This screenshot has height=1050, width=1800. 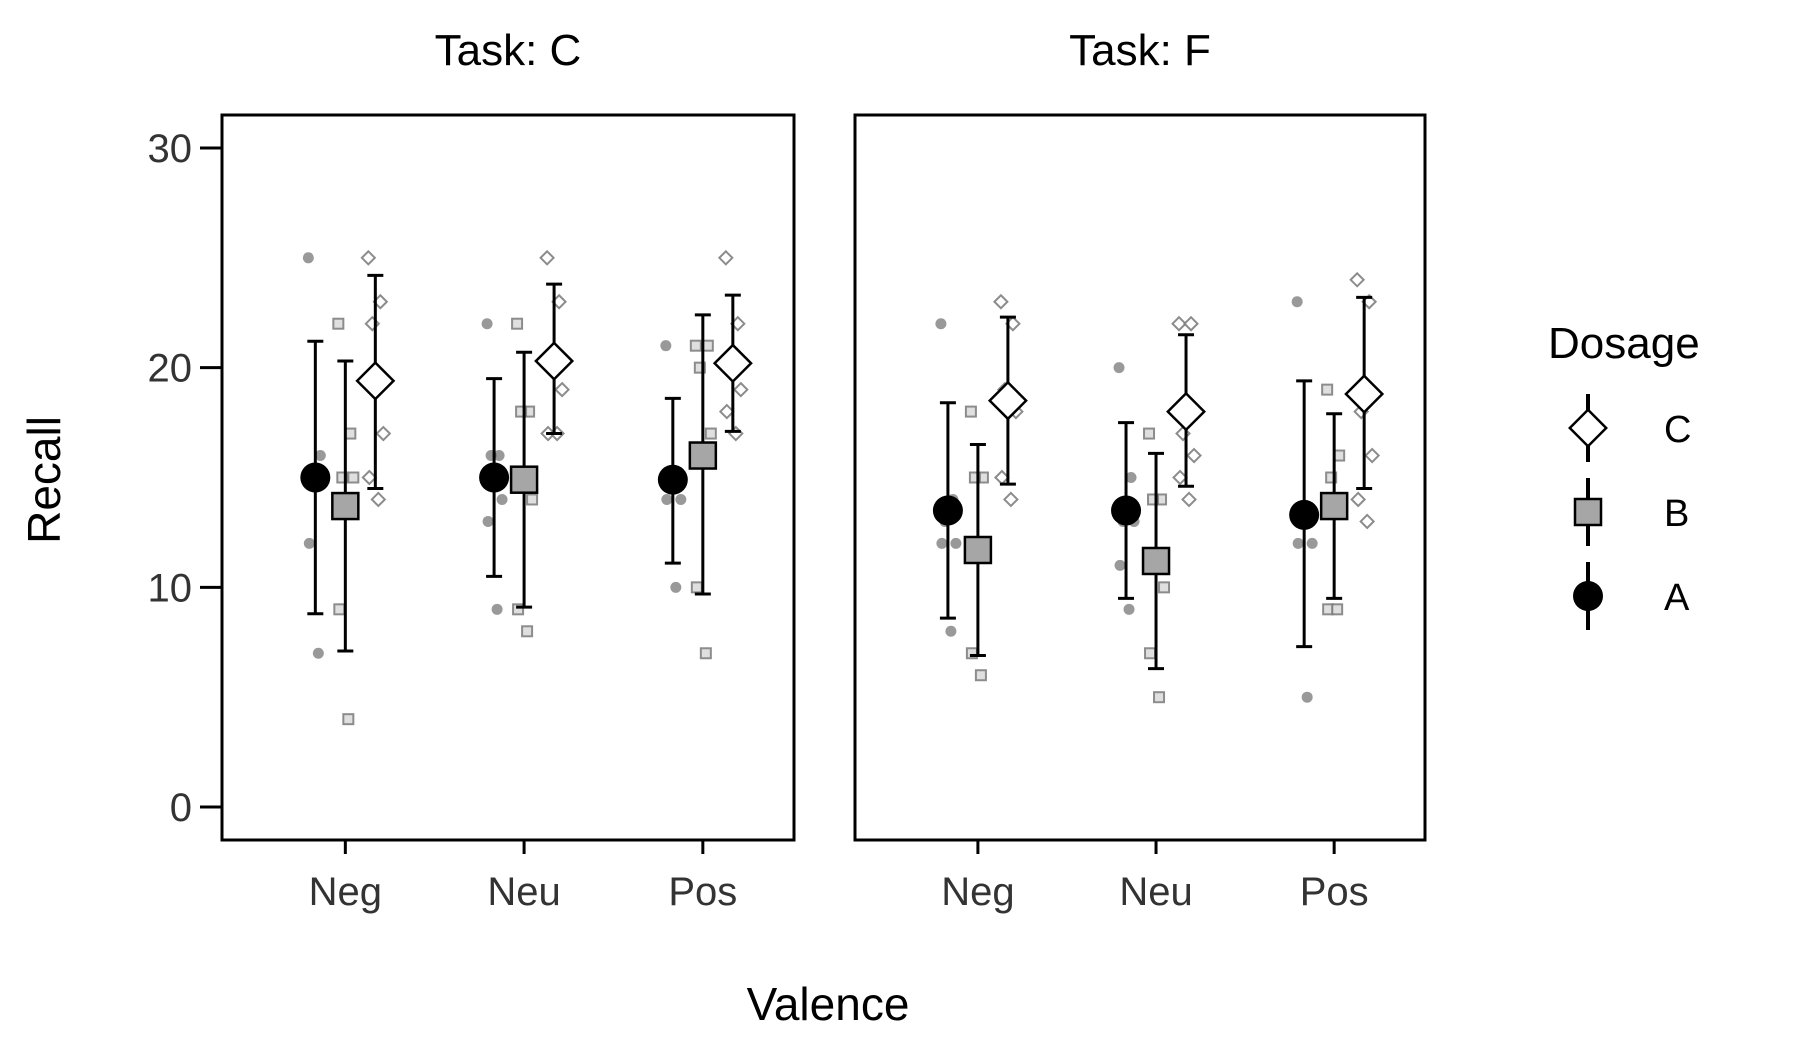 What do you see at coordinates (828, 1004) in the screenshot?
I see `x-axis-title: Valence` at bounding box center [828, 1004].